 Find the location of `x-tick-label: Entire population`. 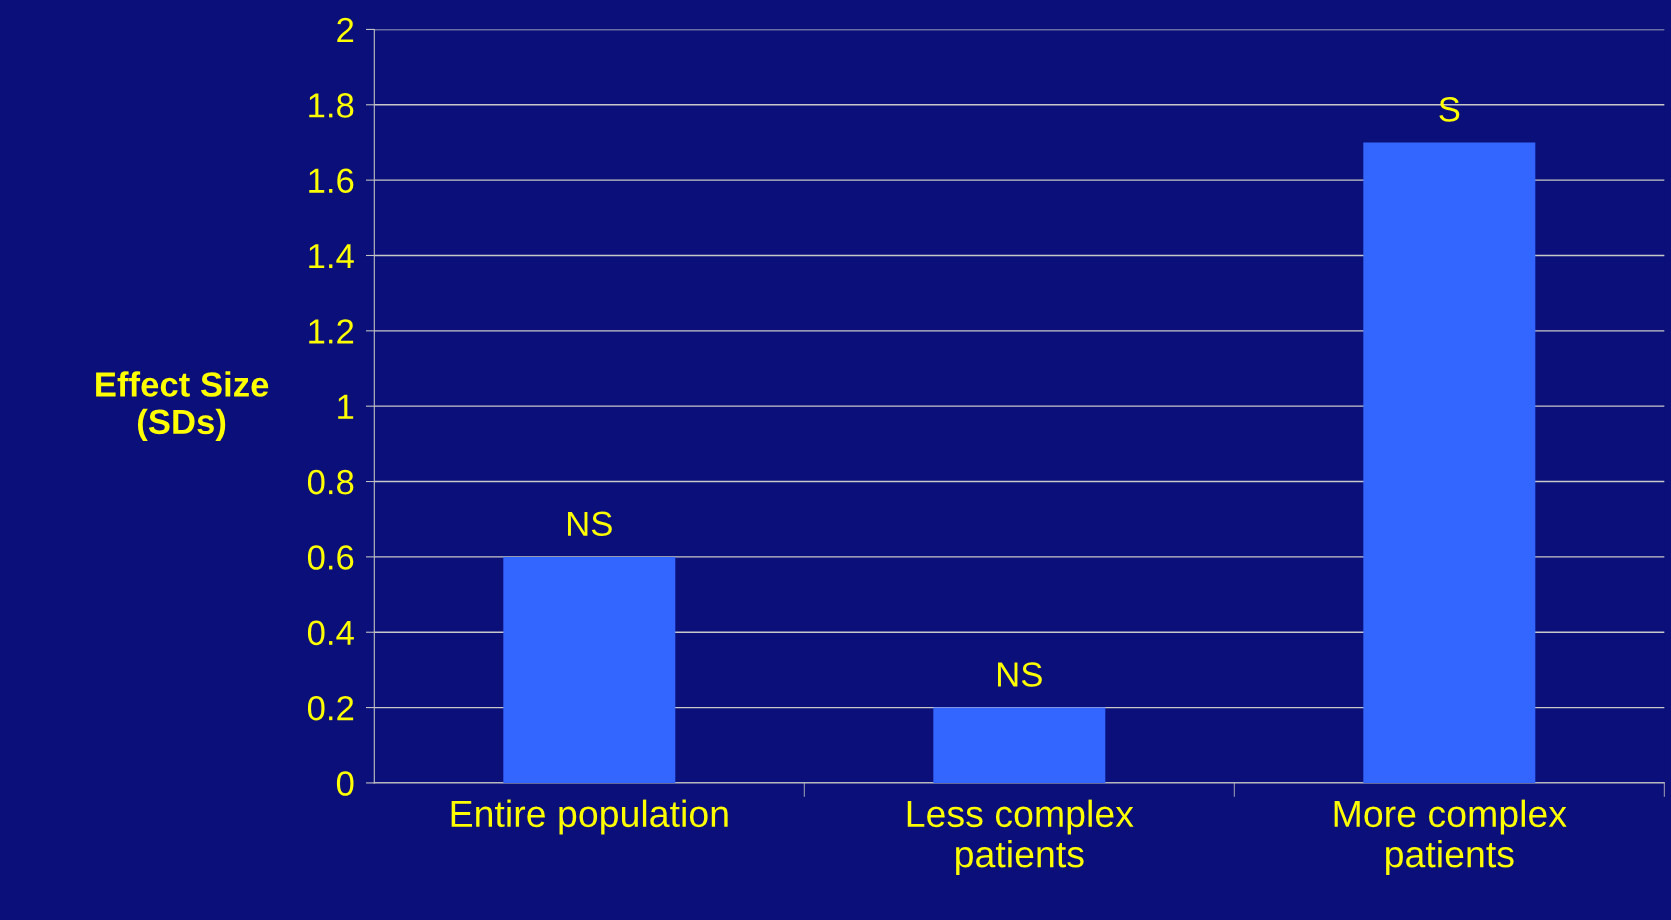

x-tick-label: Entire population is located at coordinates (589, 817).